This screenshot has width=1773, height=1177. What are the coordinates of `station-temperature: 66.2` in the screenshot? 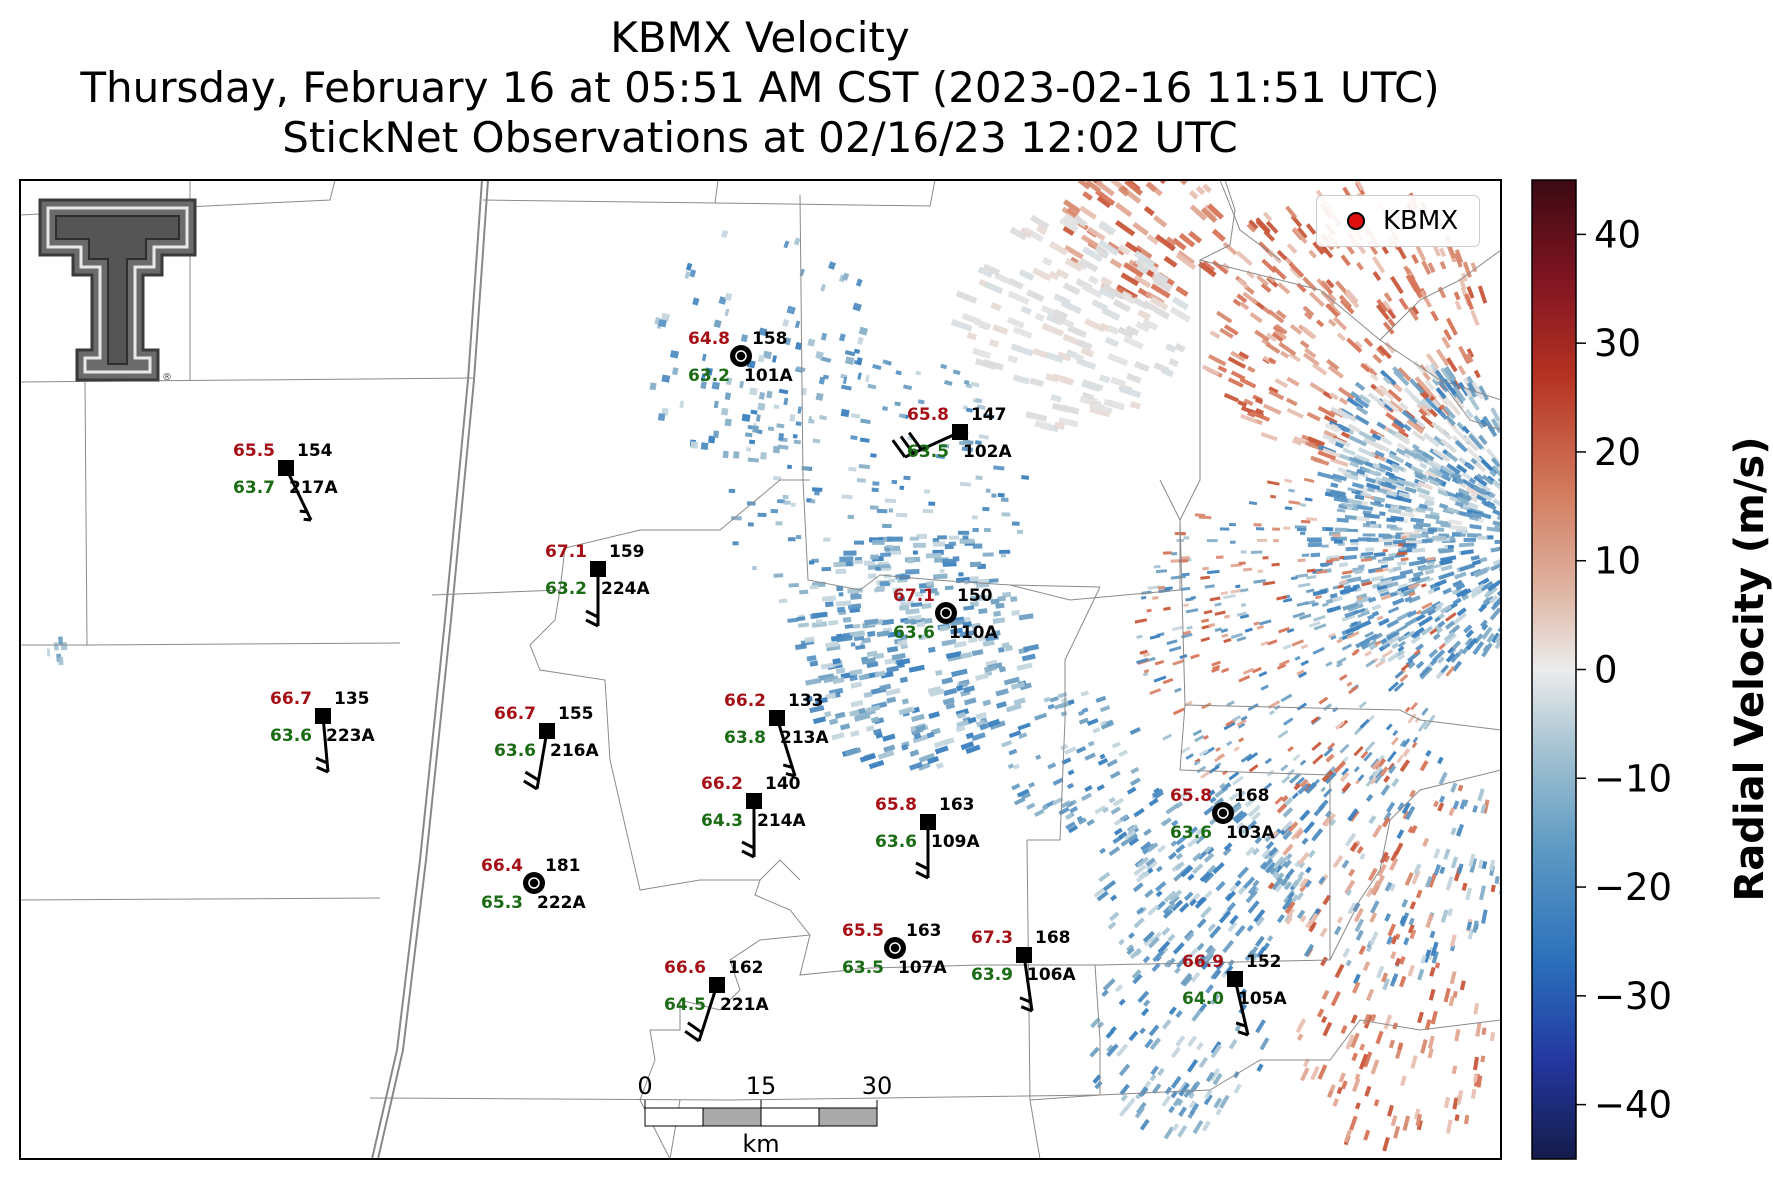 It's located at (722, 784).